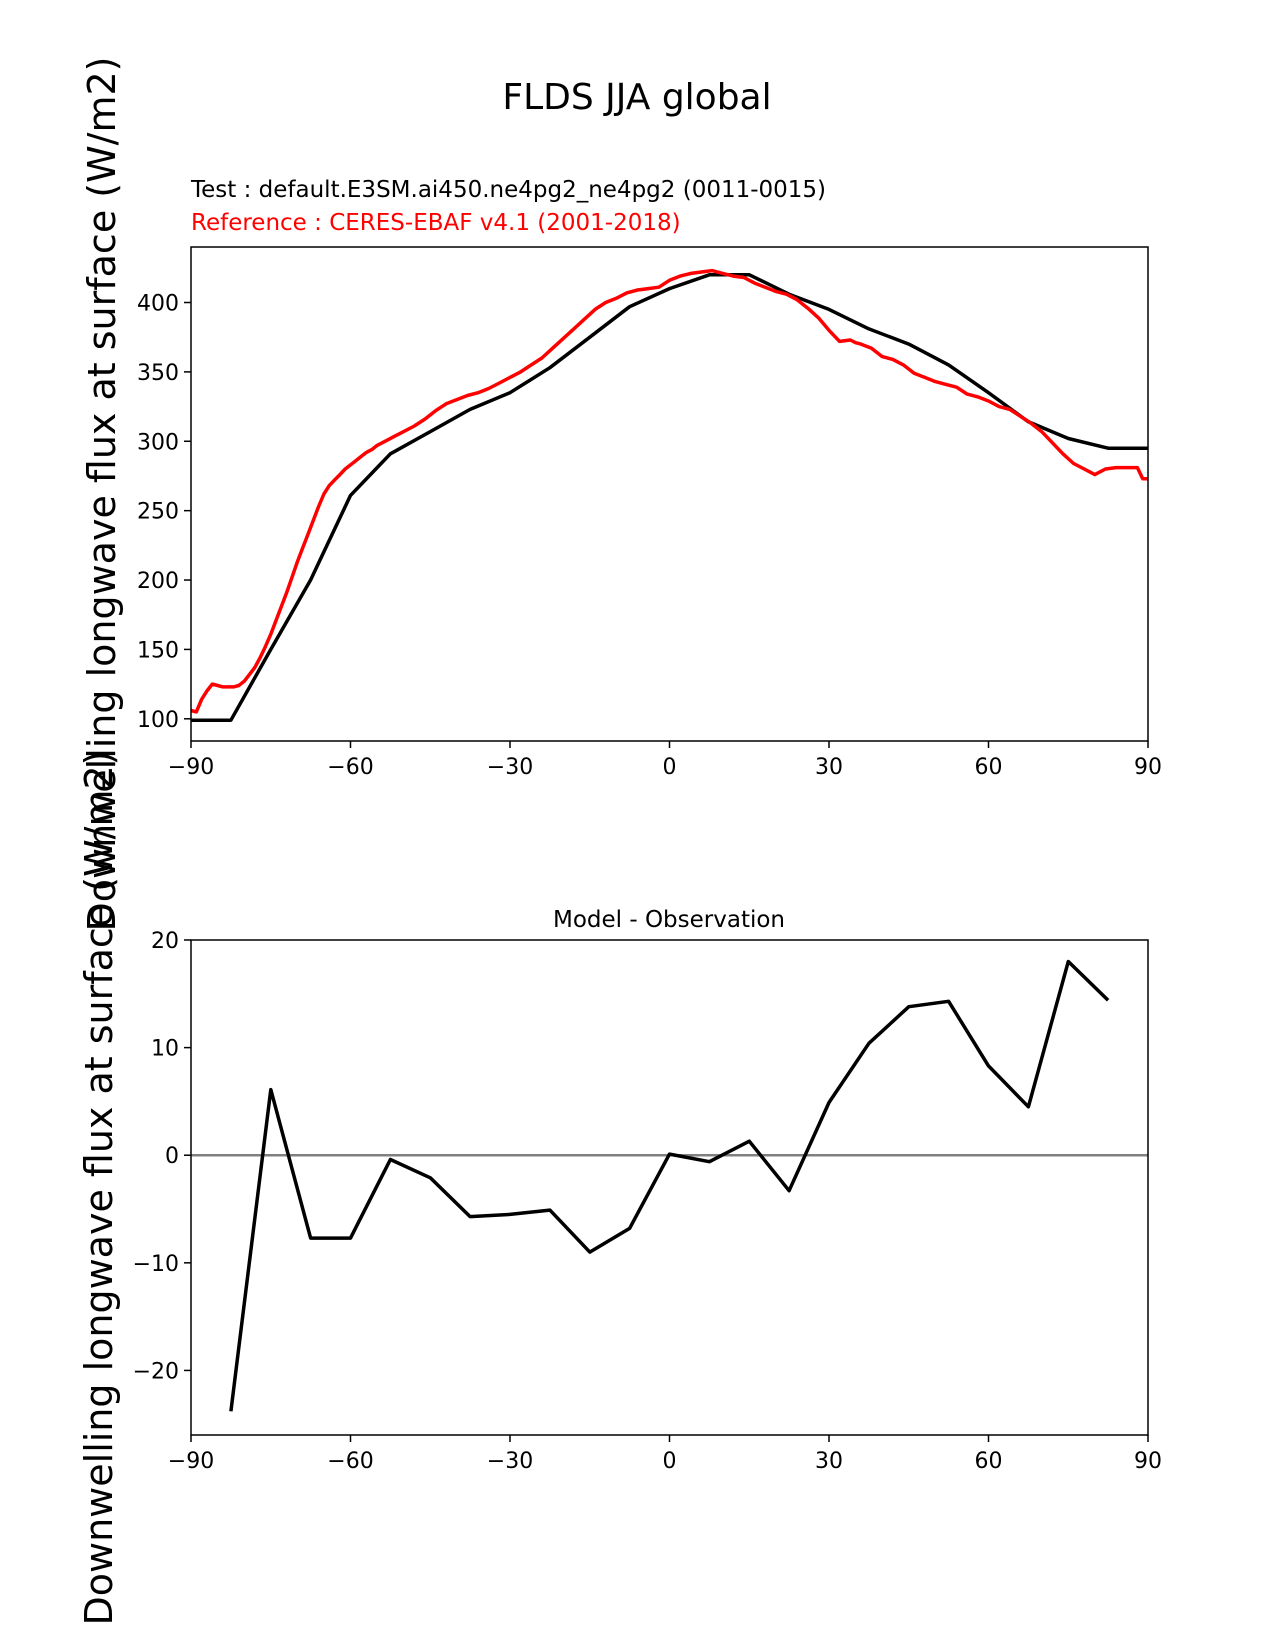 This screenshot has width=1275, height=1650. I want to click on bottom-panel-title: Model - Observation, so click(669, 920).